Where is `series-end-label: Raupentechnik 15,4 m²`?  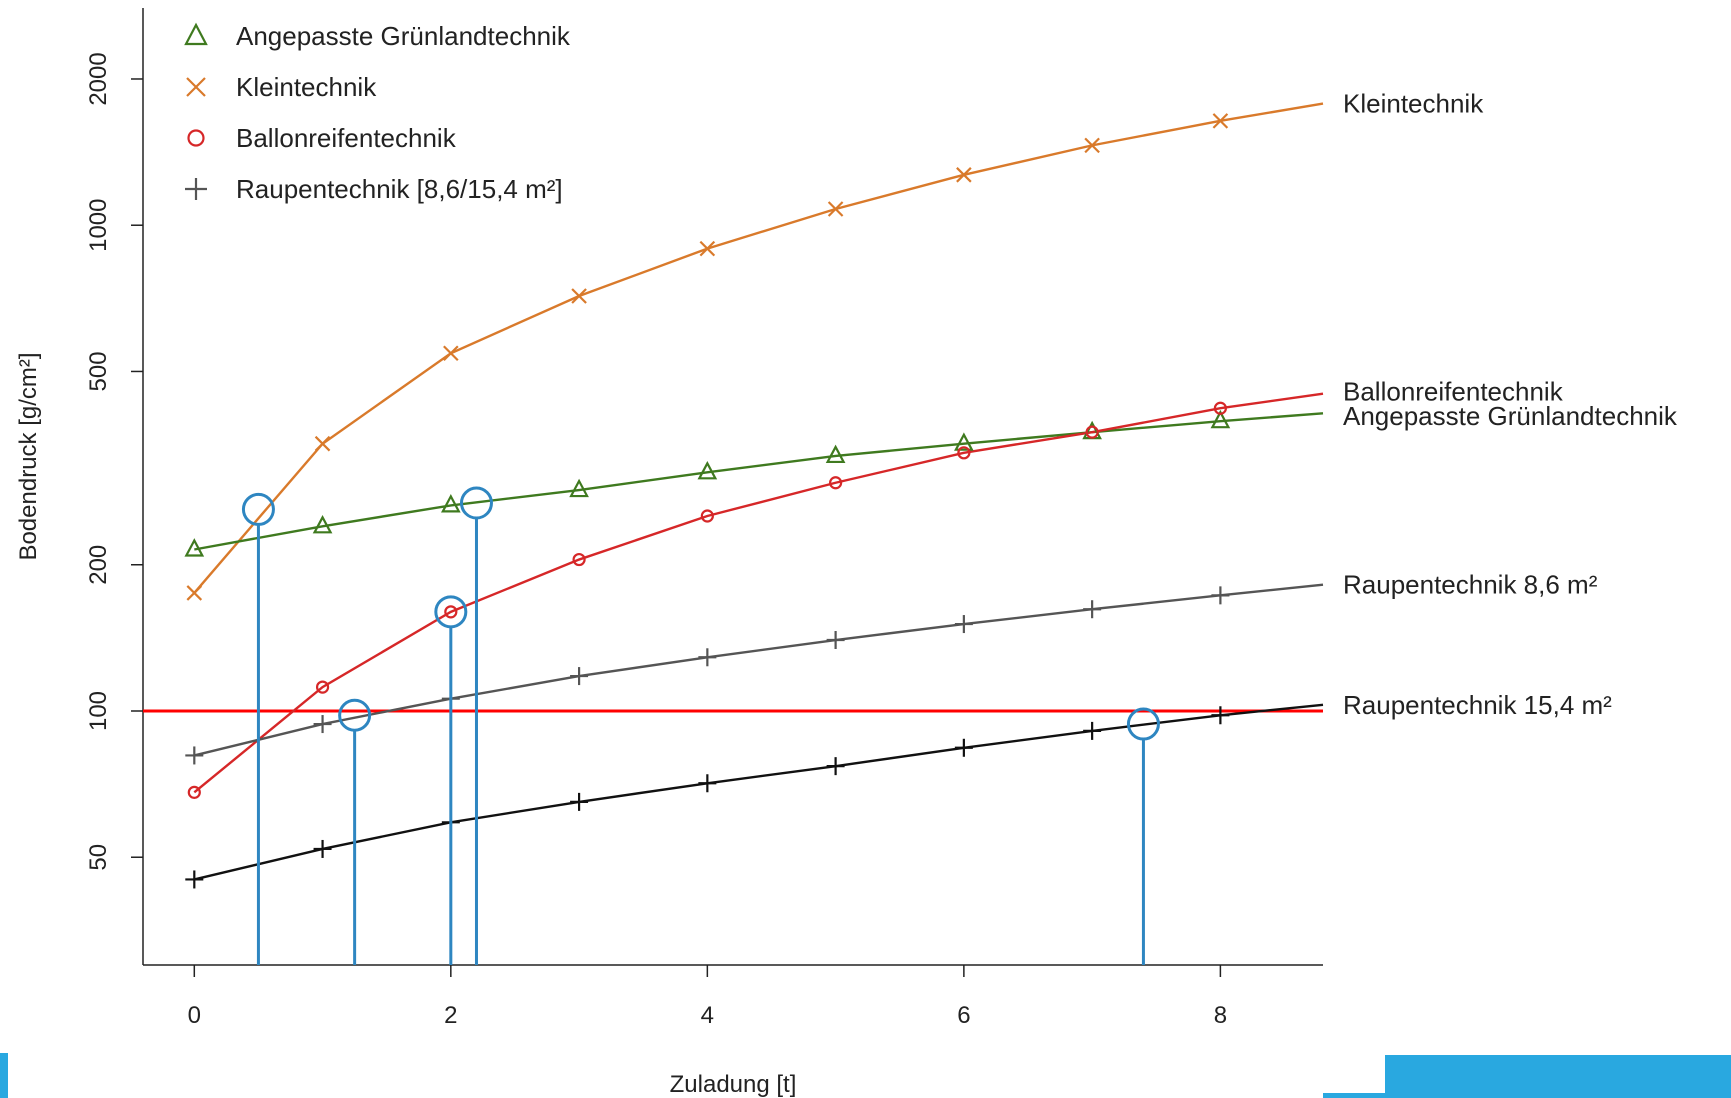 series-end-label: Raupentechnik 15,4 m² is located at coordinates (1477, 705).